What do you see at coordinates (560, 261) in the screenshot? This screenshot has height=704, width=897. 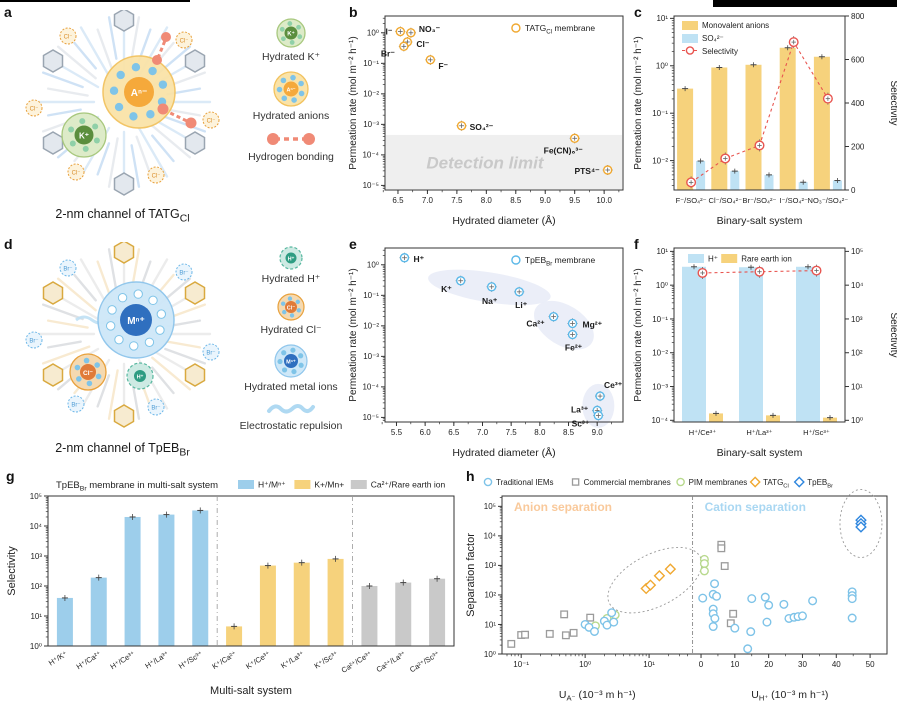 I see `svg-text: TpEBBr​ membrane` at bounding box center [560, 261].